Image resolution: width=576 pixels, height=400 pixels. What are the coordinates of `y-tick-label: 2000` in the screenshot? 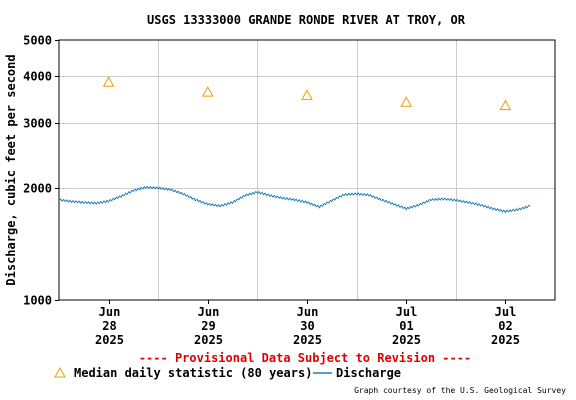 It's located at (37, 189).